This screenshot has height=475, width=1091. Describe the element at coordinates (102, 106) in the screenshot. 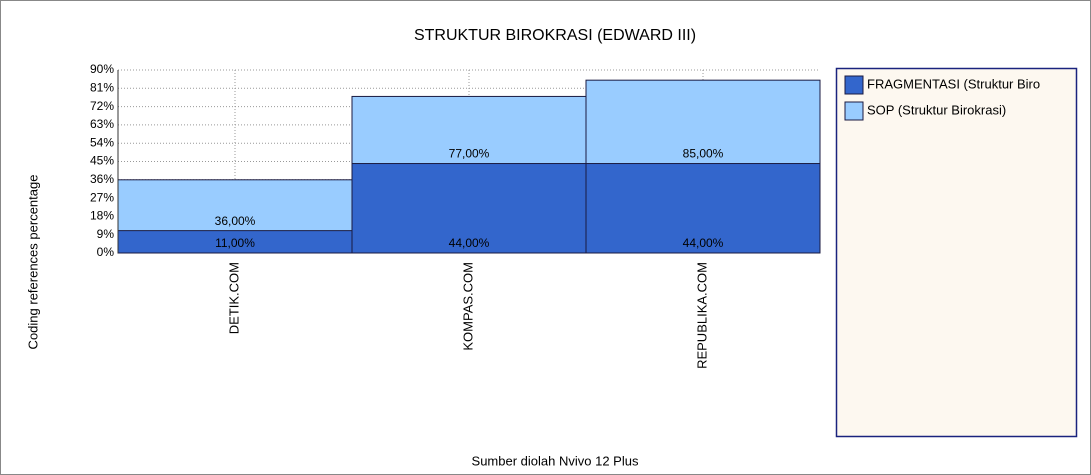

I see `y-tick-label: 72%` at that location.